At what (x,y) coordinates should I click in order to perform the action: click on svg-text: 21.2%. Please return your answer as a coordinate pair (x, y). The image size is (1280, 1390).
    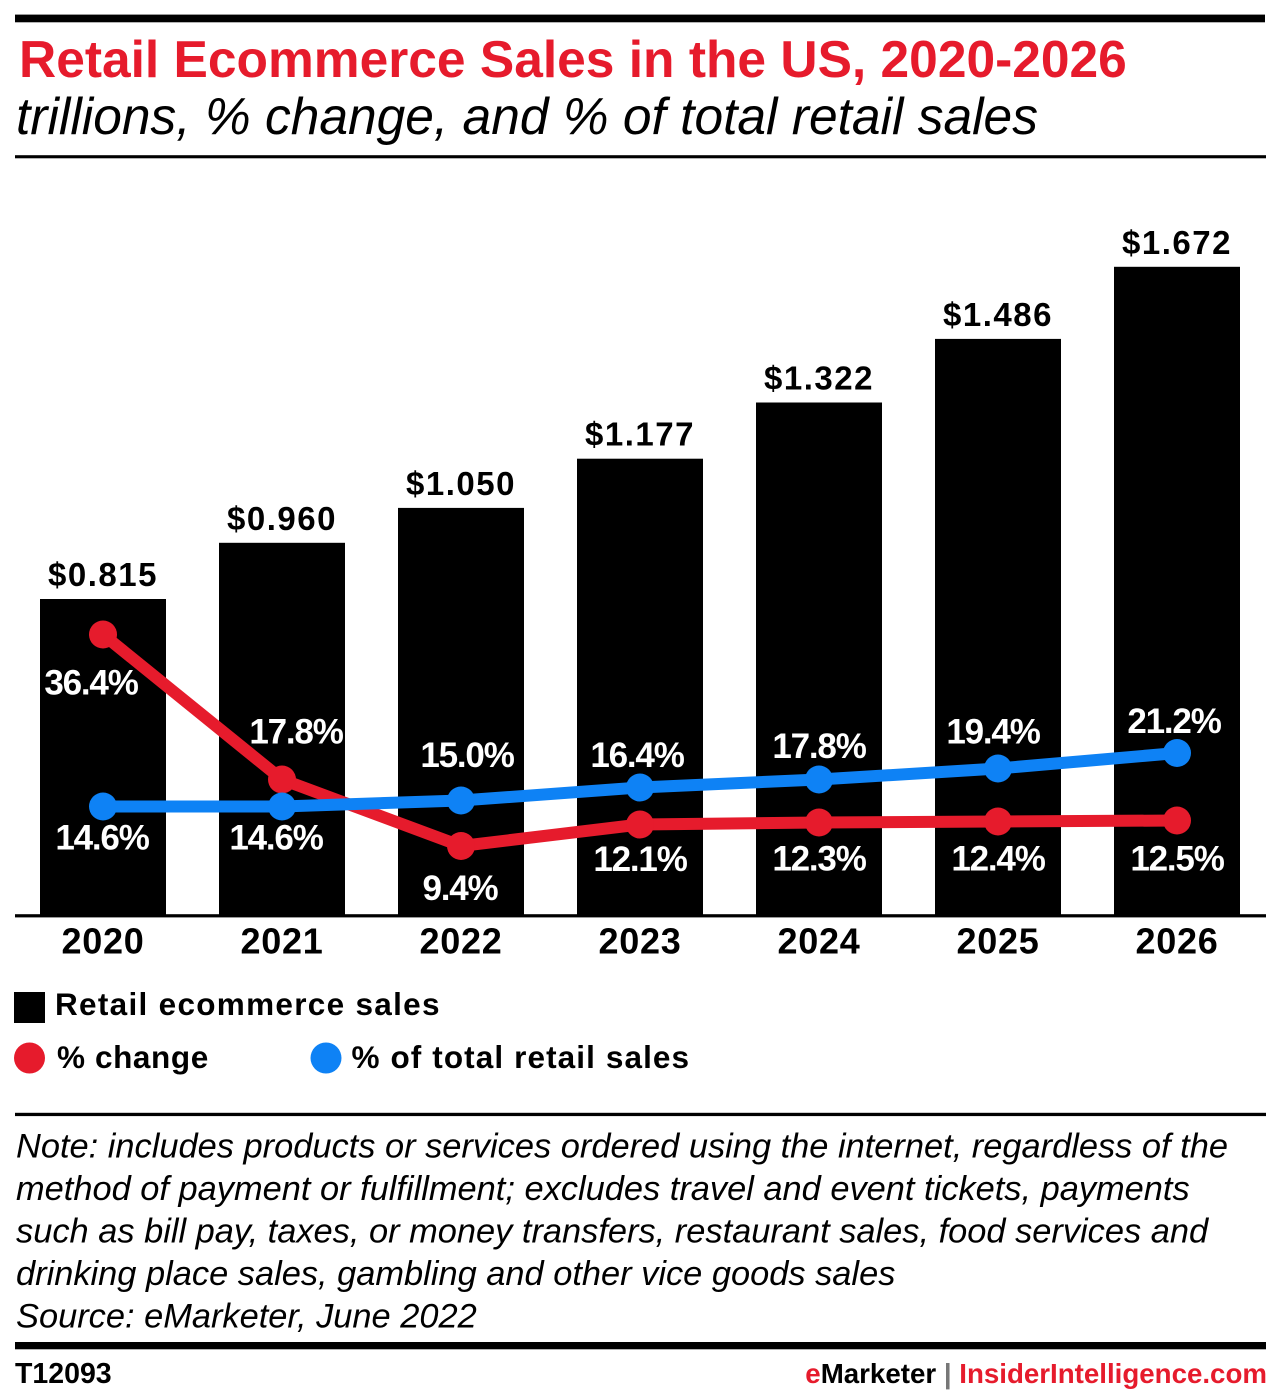
    Looking at the image, I should click on (1174, 721).